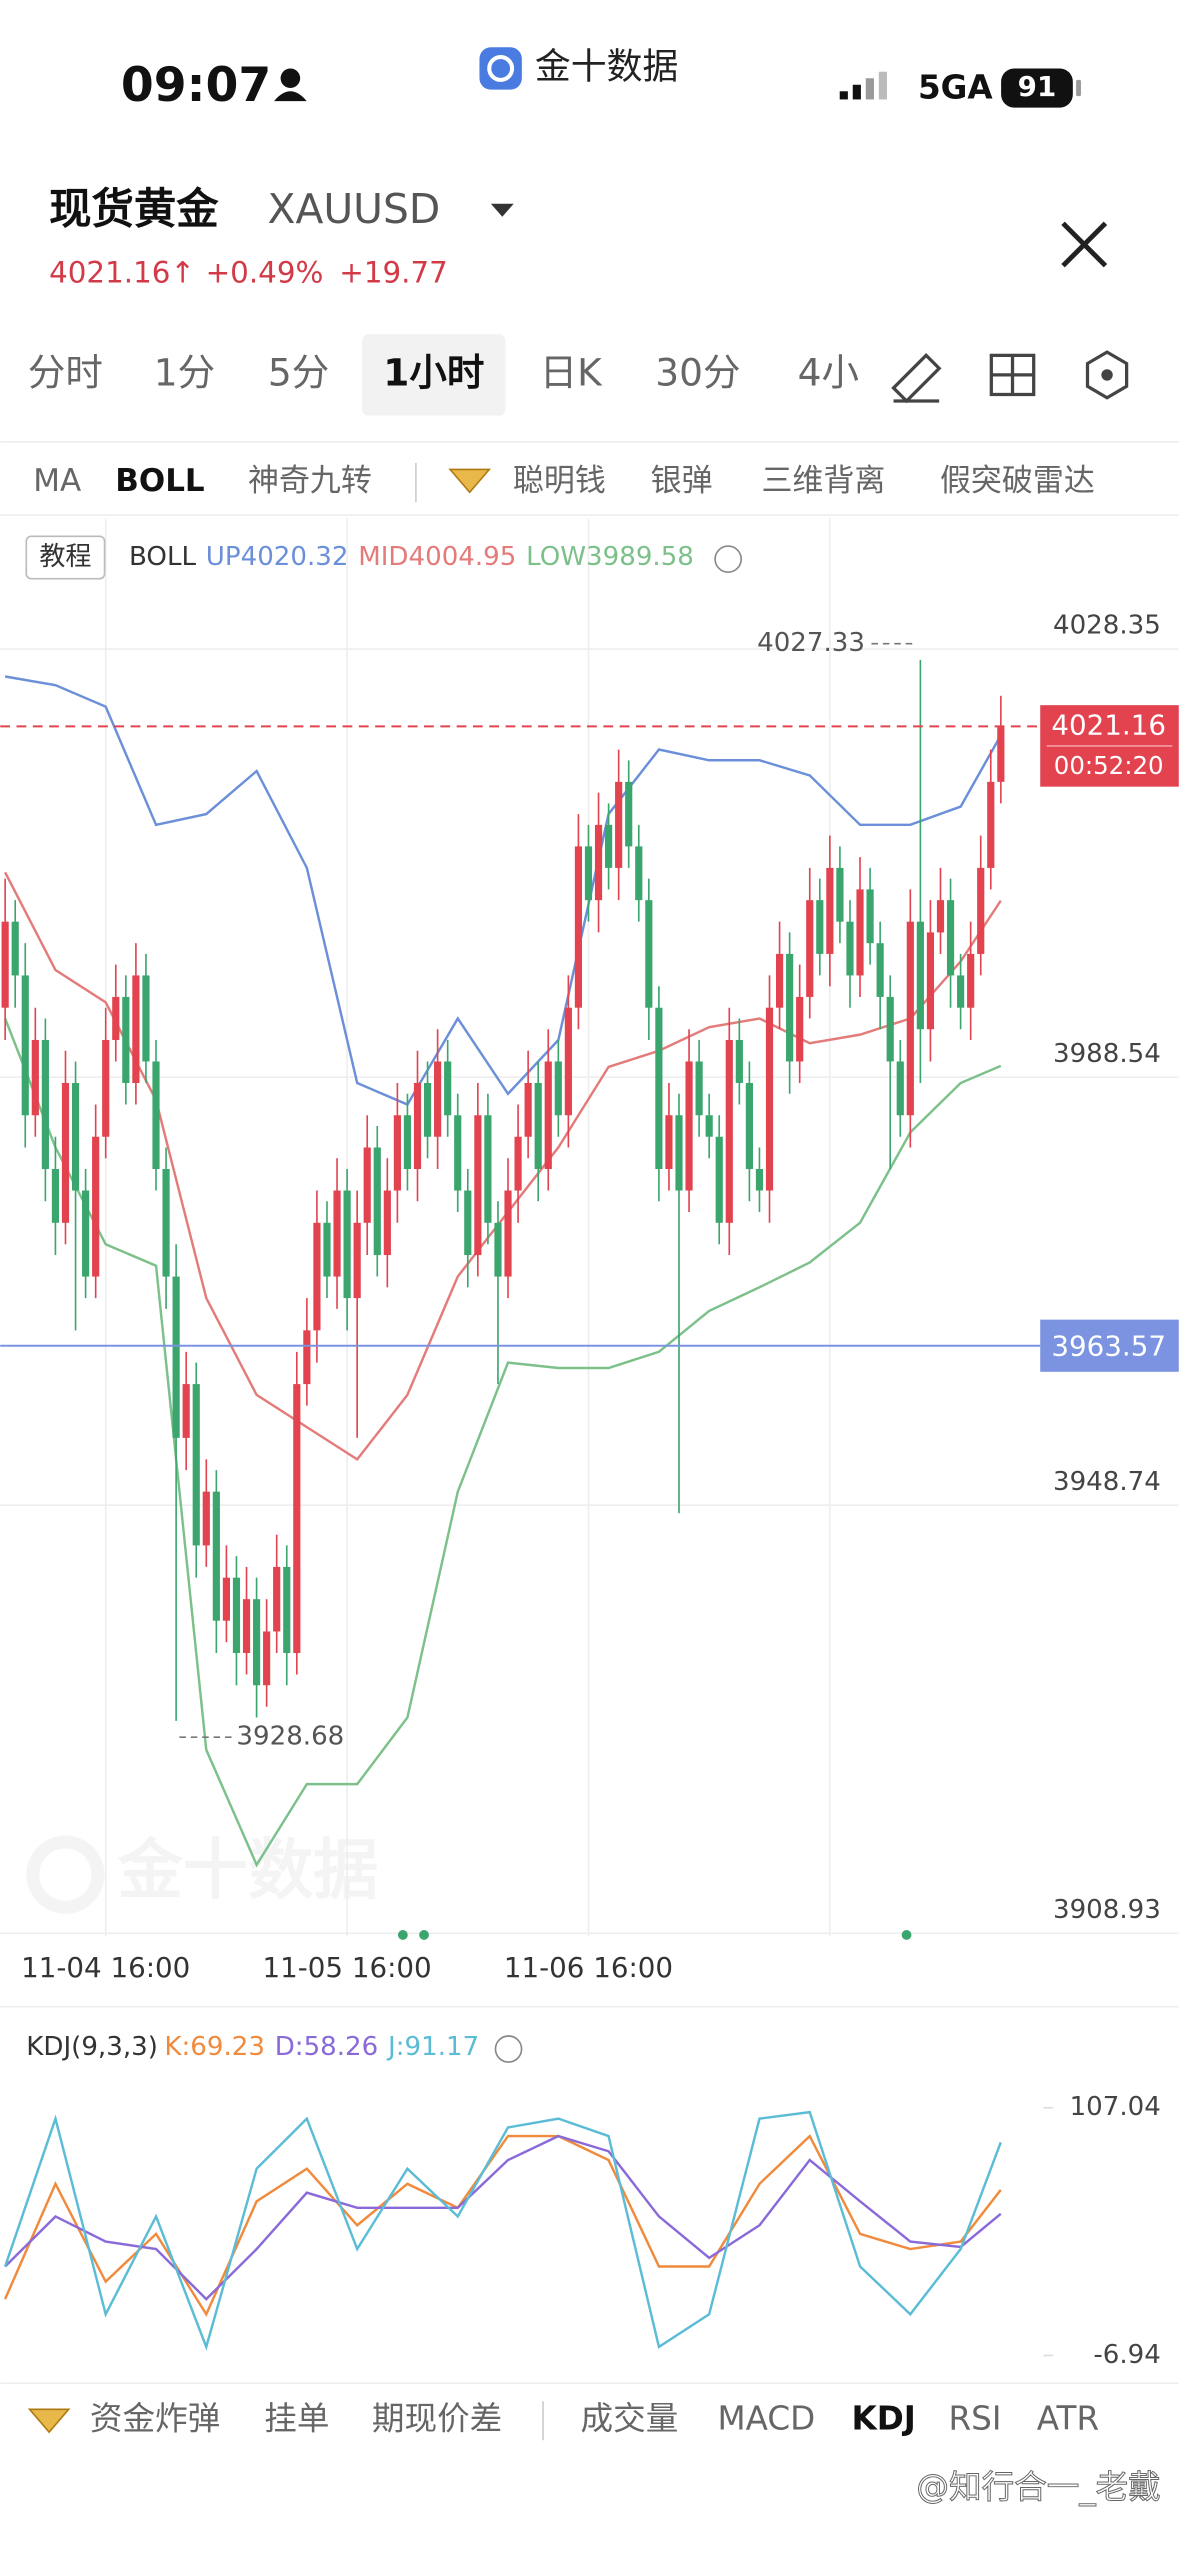 The height and width of the screenshot is (2556, 1179). What do you see at coordinates (470, 481) in the screenshot?
I see `diamond-icon` at bounding box center [470, 481].